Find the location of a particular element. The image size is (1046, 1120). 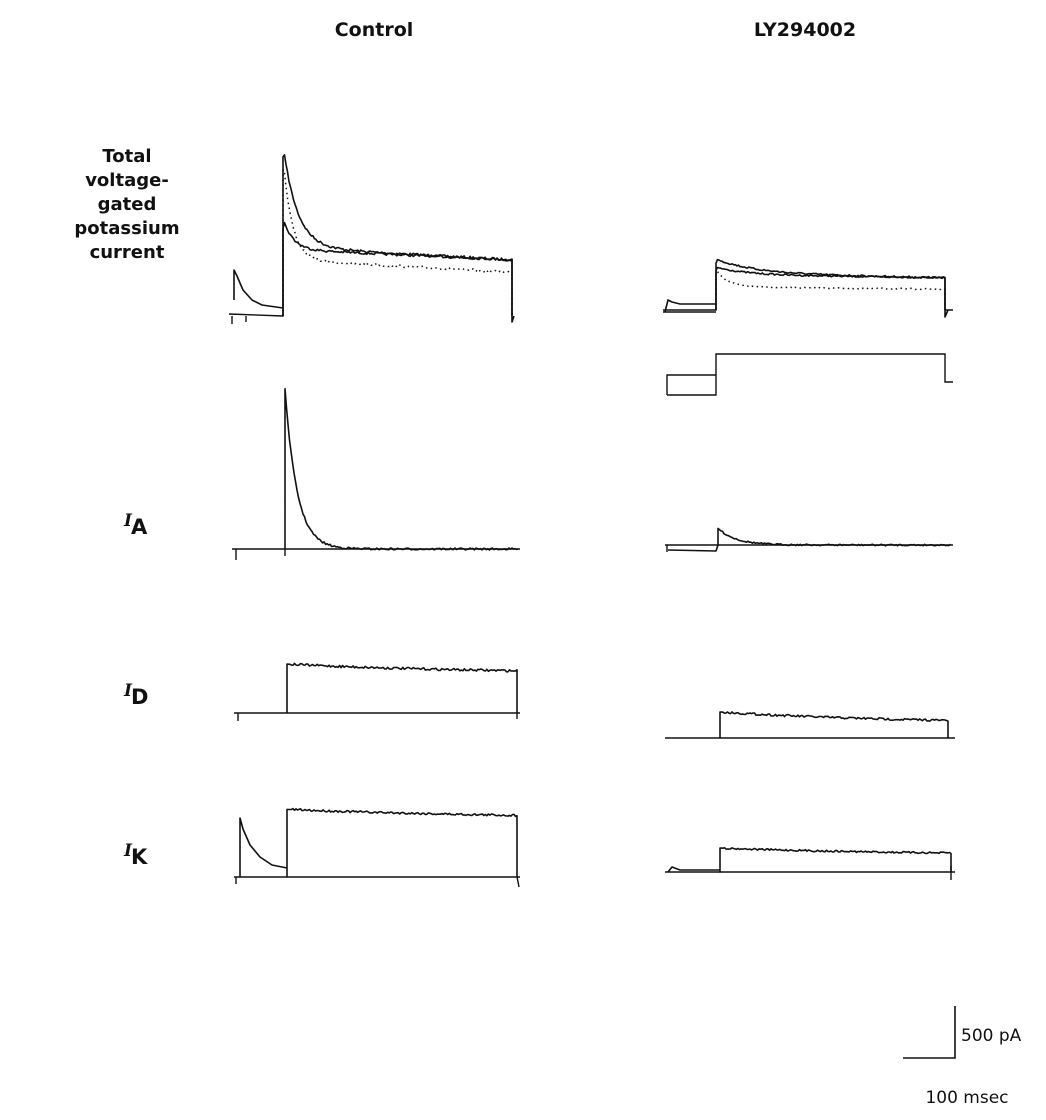

baseline-ly-total is located at coordinates (808, 311).